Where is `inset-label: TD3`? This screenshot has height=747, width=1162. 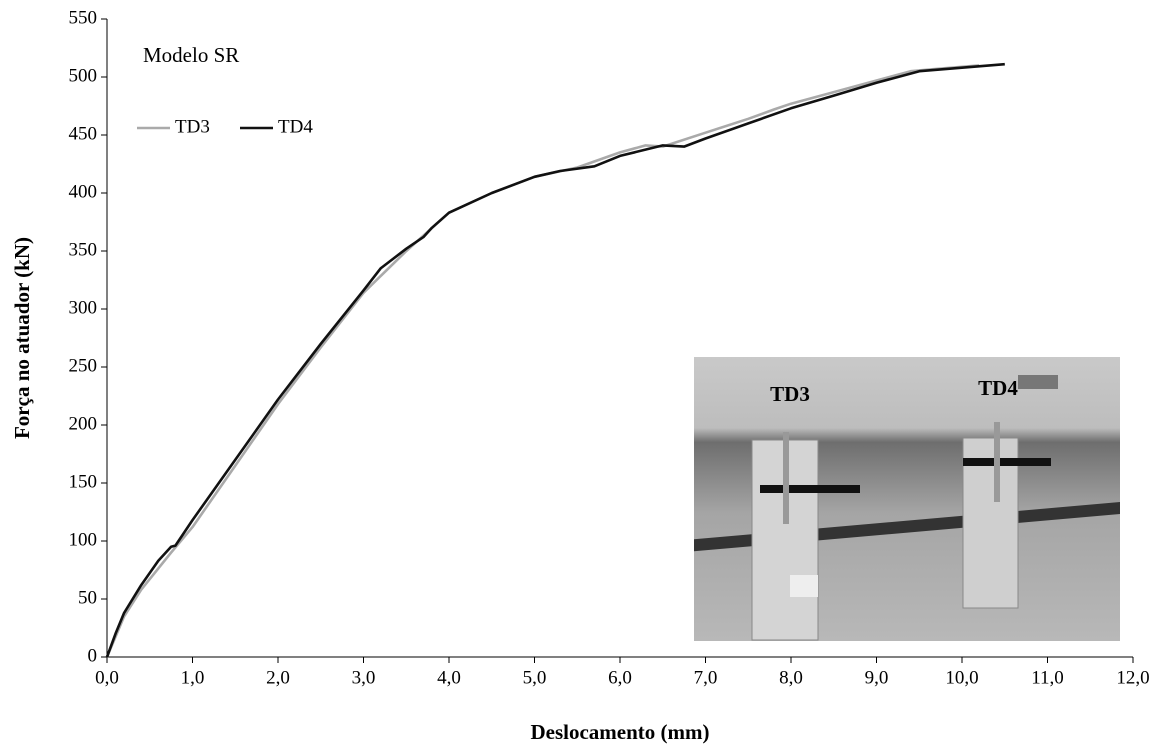 inset-label: TD3 is located at coordinates (790, 394).